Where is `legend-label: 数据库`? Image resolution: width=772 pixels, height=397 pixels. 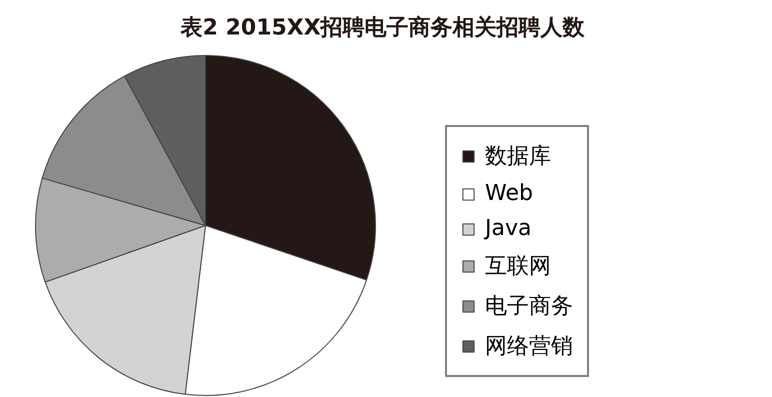
legend-label: 数据库 is located at coordinates (518, 157).